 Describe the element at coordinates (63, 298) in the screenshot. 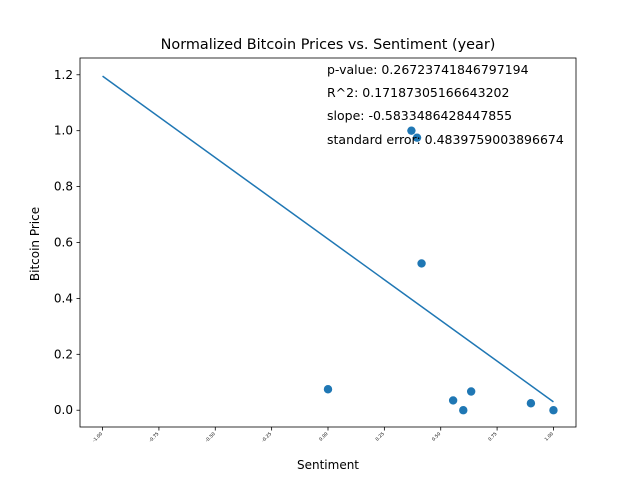

I see `y-tick-label: 0.4` at that location.